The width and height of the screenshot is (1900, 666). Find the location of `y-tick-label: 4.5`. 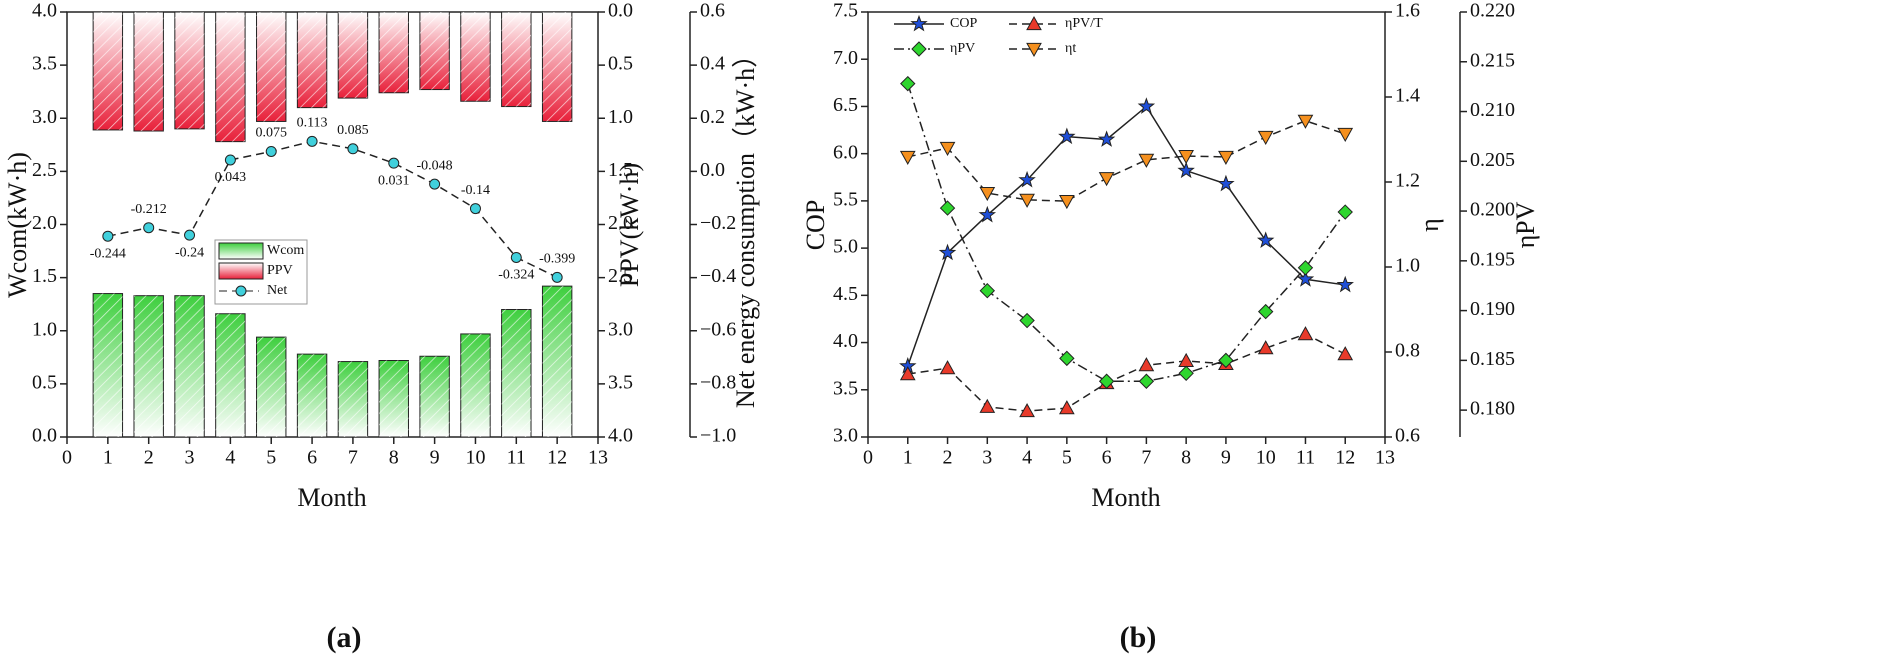

y-tick-label: 4.5 is located at coordinates (845, 294).